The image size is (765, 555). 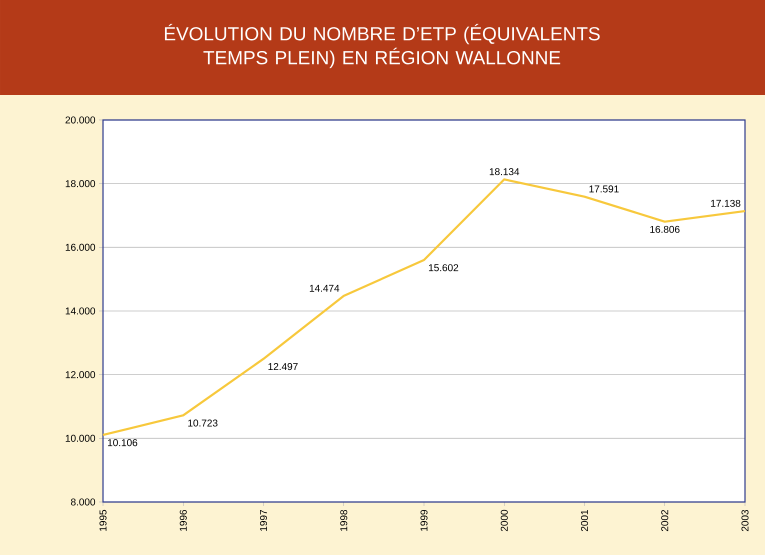 What do you see at coordinates (81, 438) in the screenshot?
I see `y-tick-label: 10.000` at bounding box center [81, 438].